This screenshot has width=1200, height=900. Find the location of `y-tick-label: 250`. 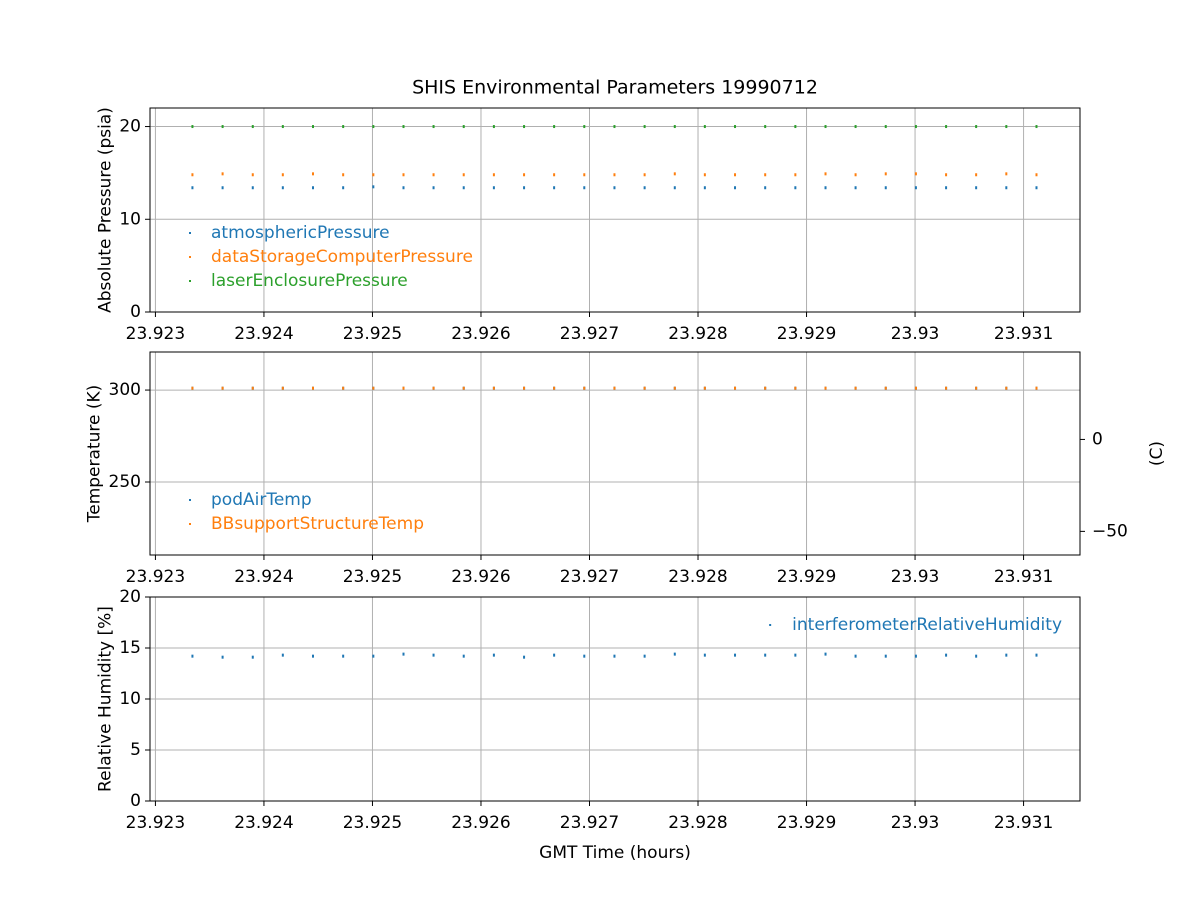

y-tick-label: 250 is located at coordinates (125, 482).